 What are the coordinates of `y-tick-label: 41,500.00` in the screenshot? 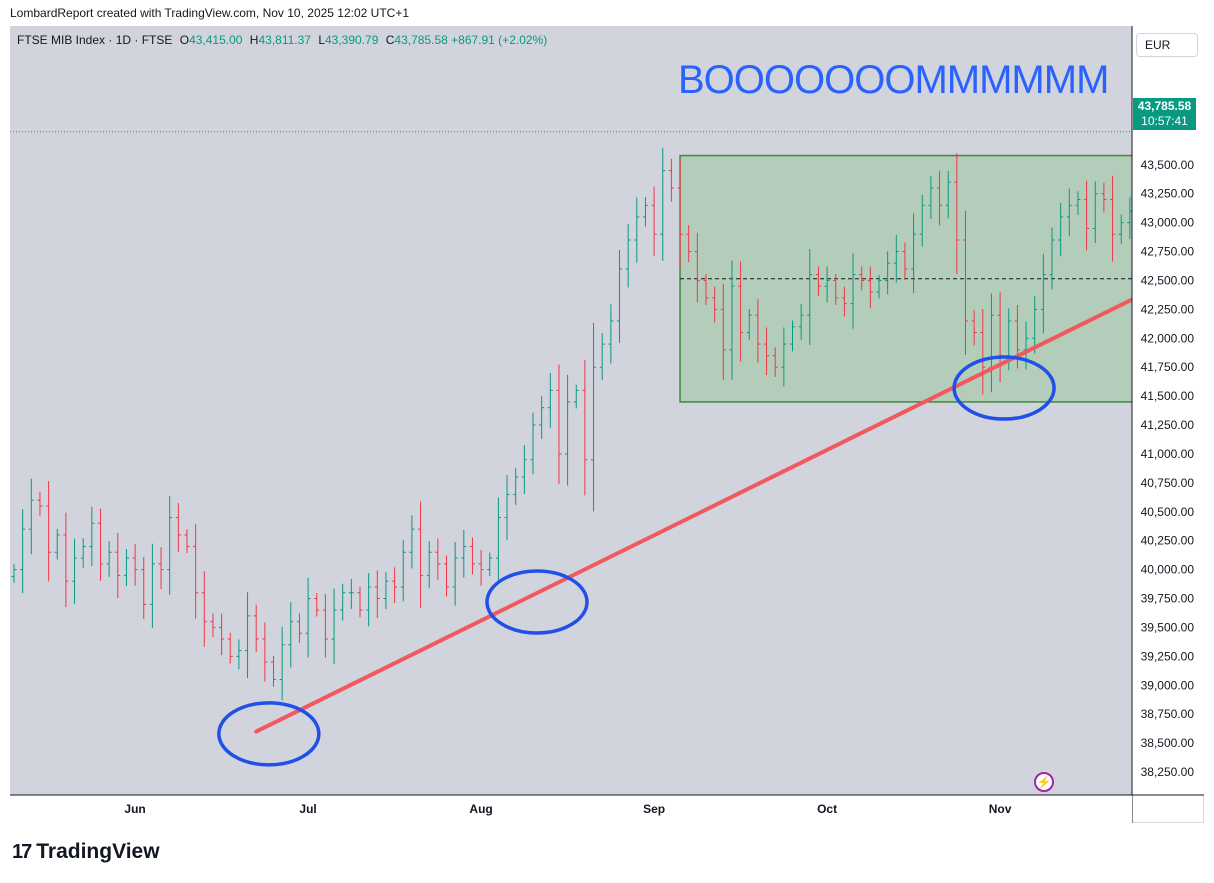 It's located at (1168, 396).